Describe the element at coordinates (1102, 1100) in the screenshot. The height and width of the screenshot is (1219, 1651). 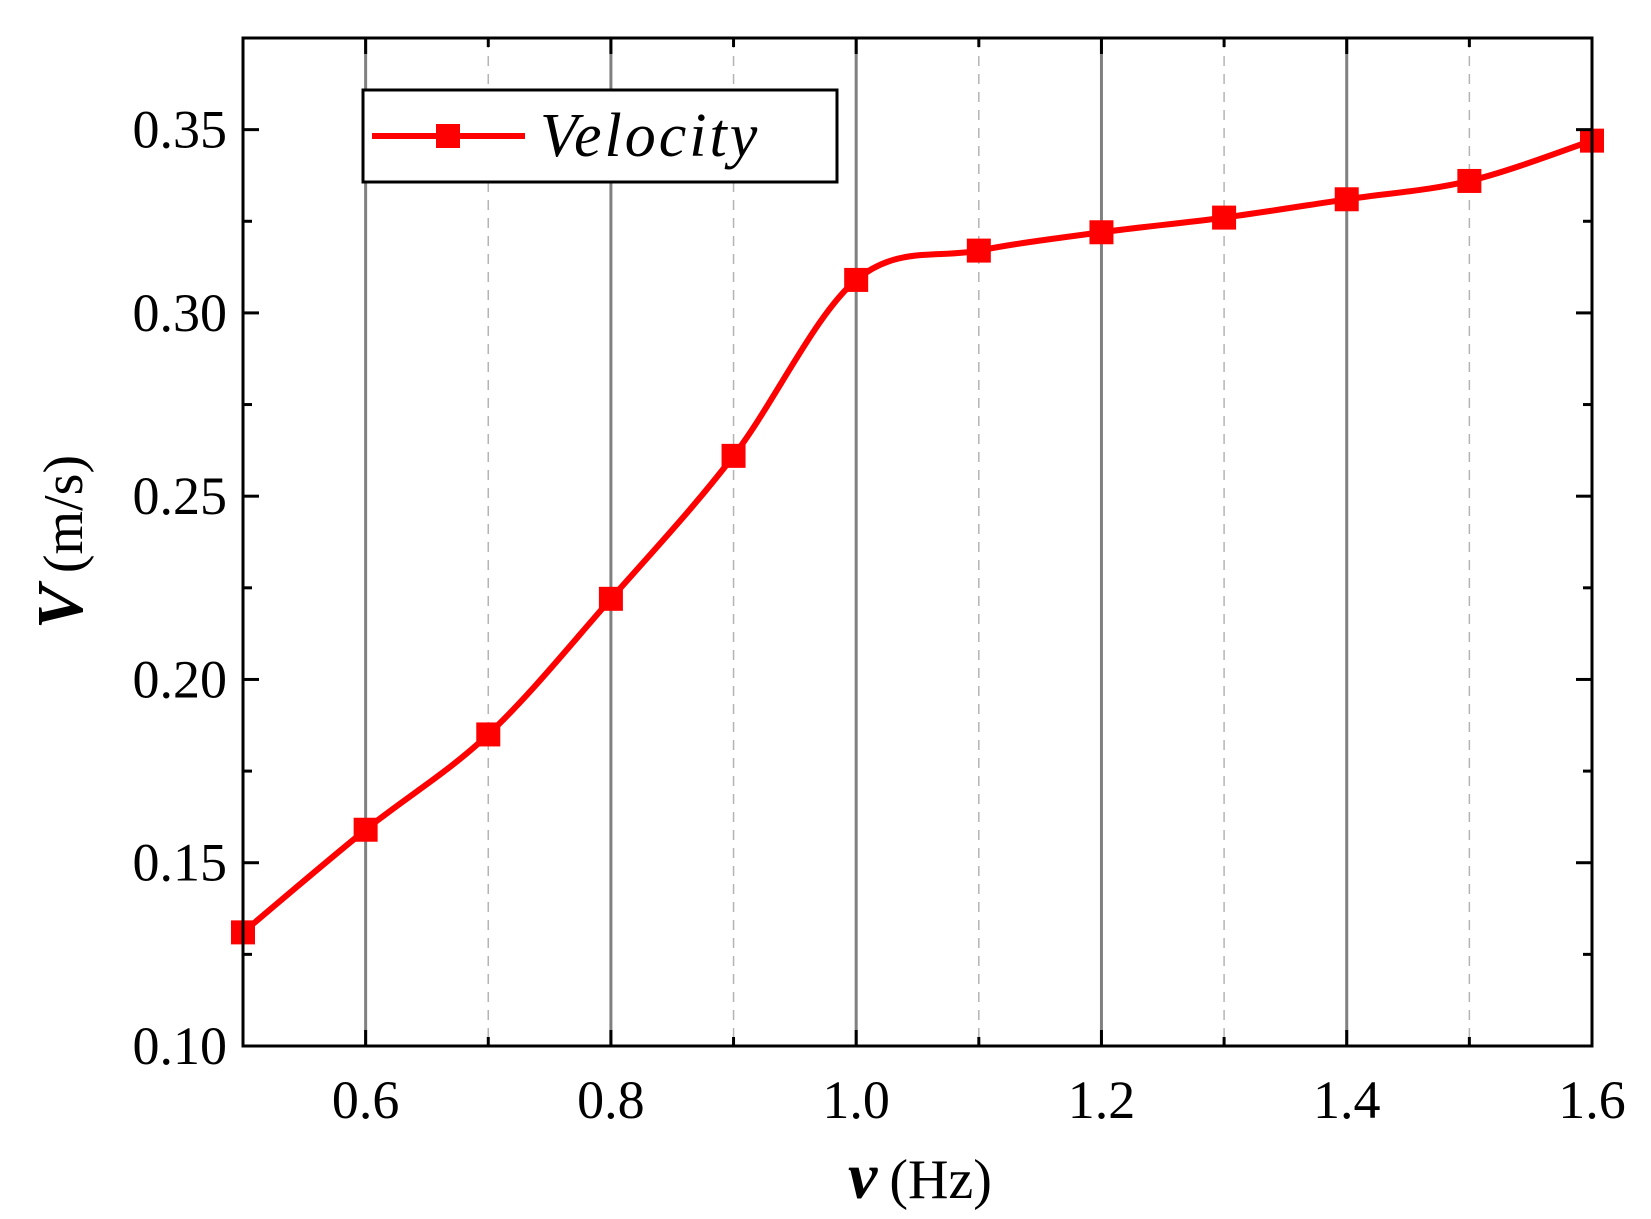
I see `x-tick-label: 1.2` at that location.